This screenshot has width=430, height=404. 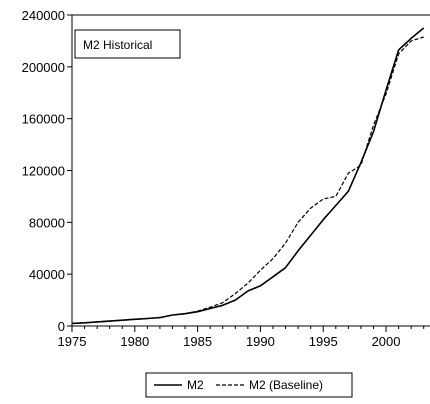 What do you see at coordinates (134, 341) in the screenshot?
I see `x-tick-label: 1980` at bounding box center [134, 341].